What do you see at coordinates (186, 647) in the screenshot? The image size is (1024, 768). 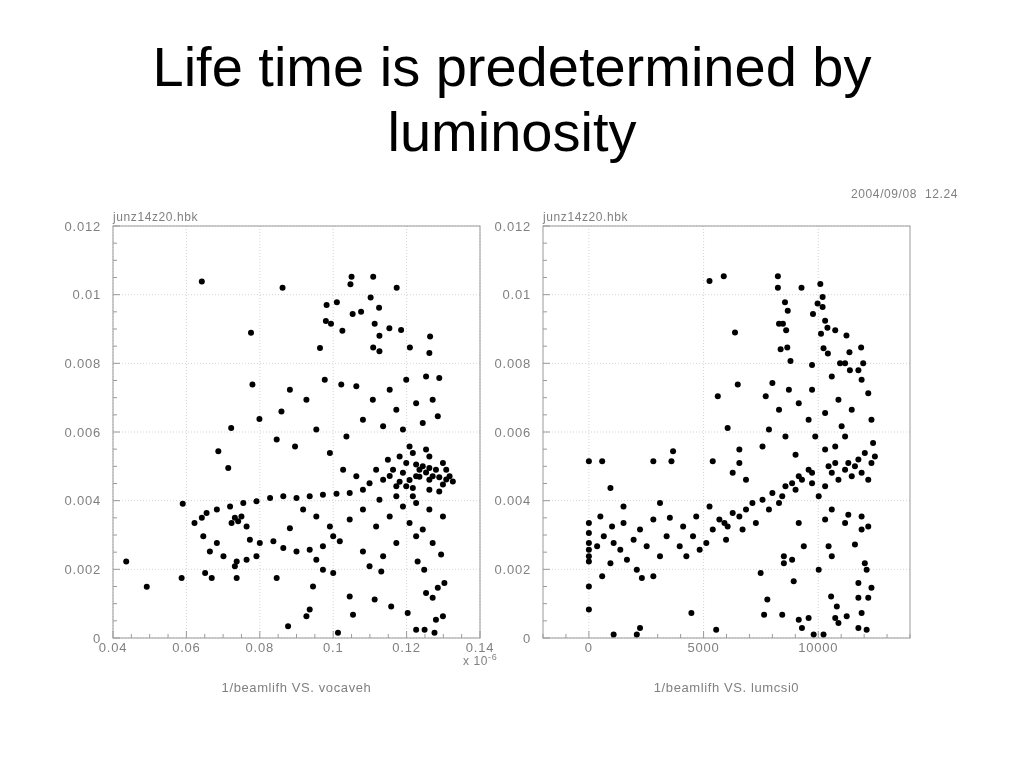 I see `x-tick-label: 0.06` at bounding box center [186, 647].